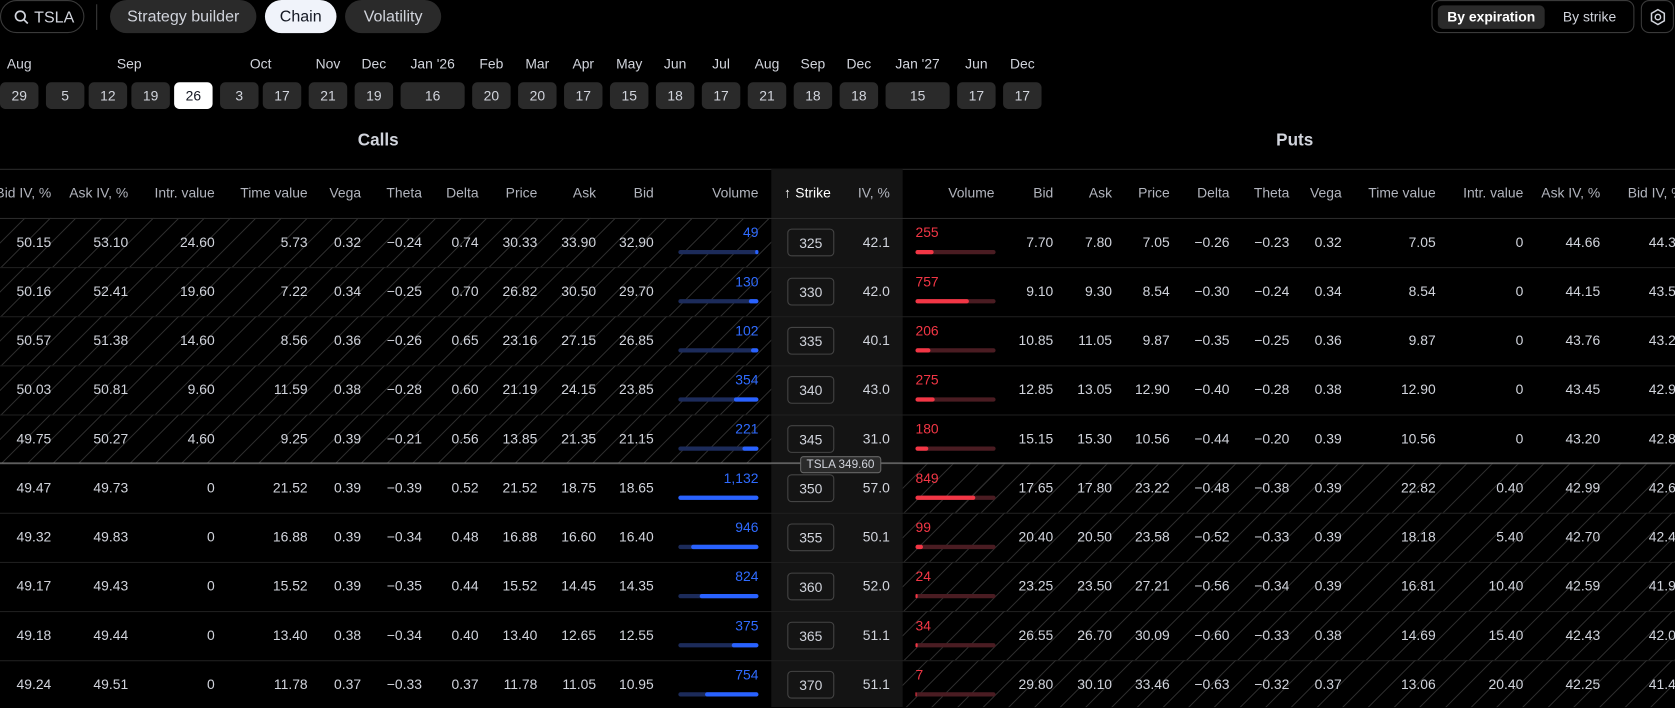  What do you see at coordinates (300, 17) in the screenshot?
I see `tab-active: Chain` at bounding box center [300, 17].